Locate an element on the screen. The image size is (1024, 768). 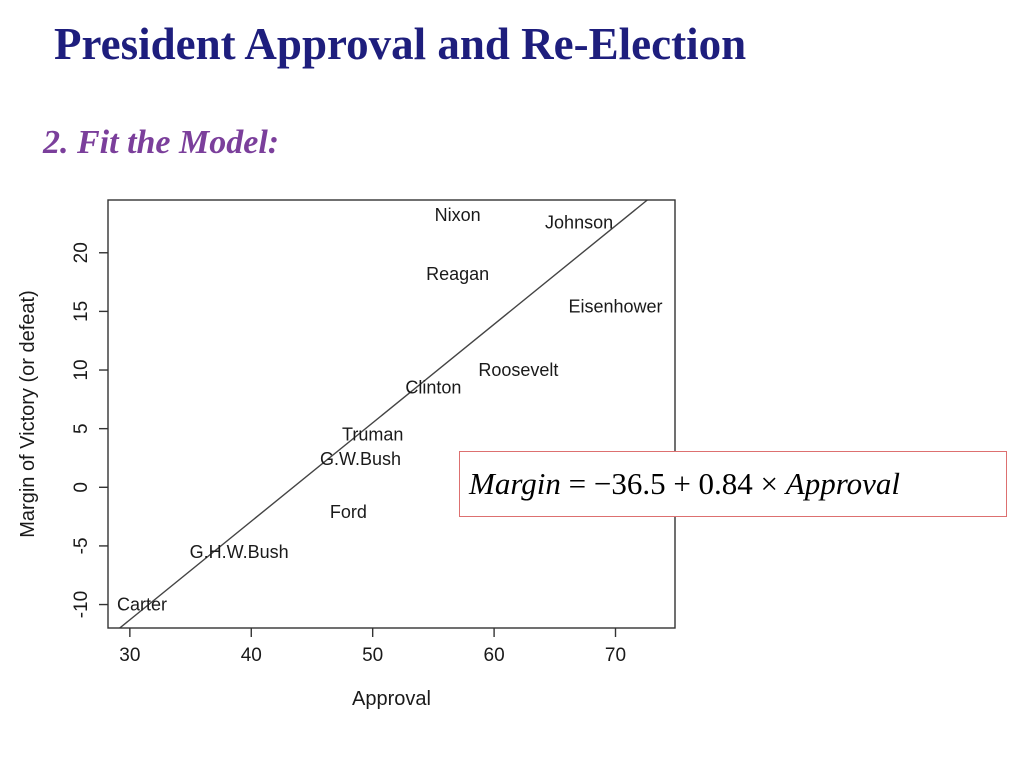
equation-rhs: Approval is located at coordinates (843, 483).